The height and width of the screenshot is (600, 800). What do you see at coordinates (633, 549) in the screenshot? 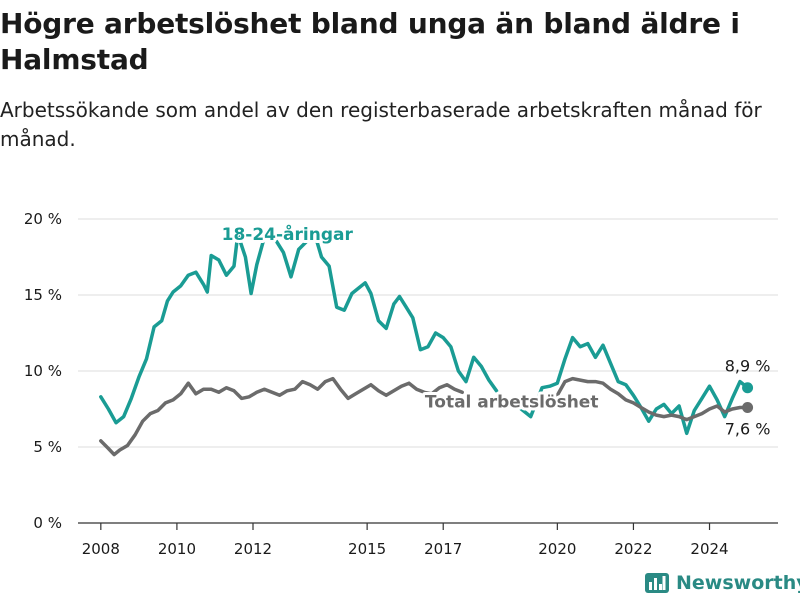
I see `x-tick-label: 2022` at bounding box center [633, 549].